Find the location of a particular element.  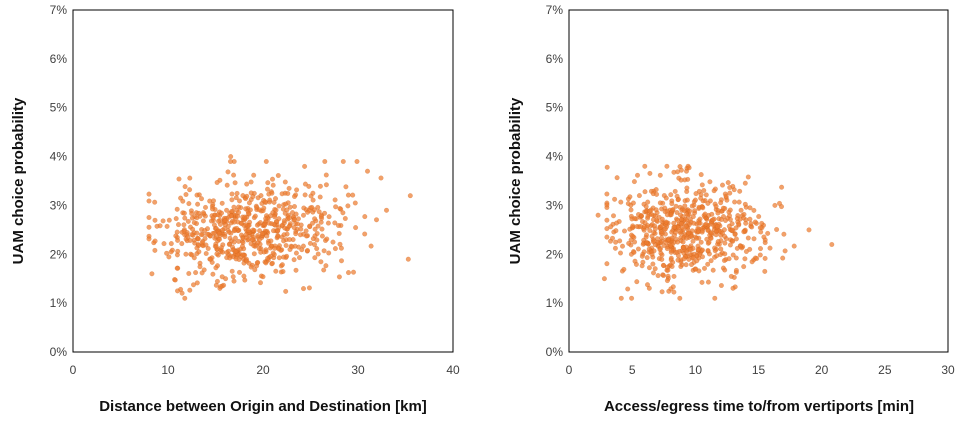

scatter-points is located at coordinates (279, 227).